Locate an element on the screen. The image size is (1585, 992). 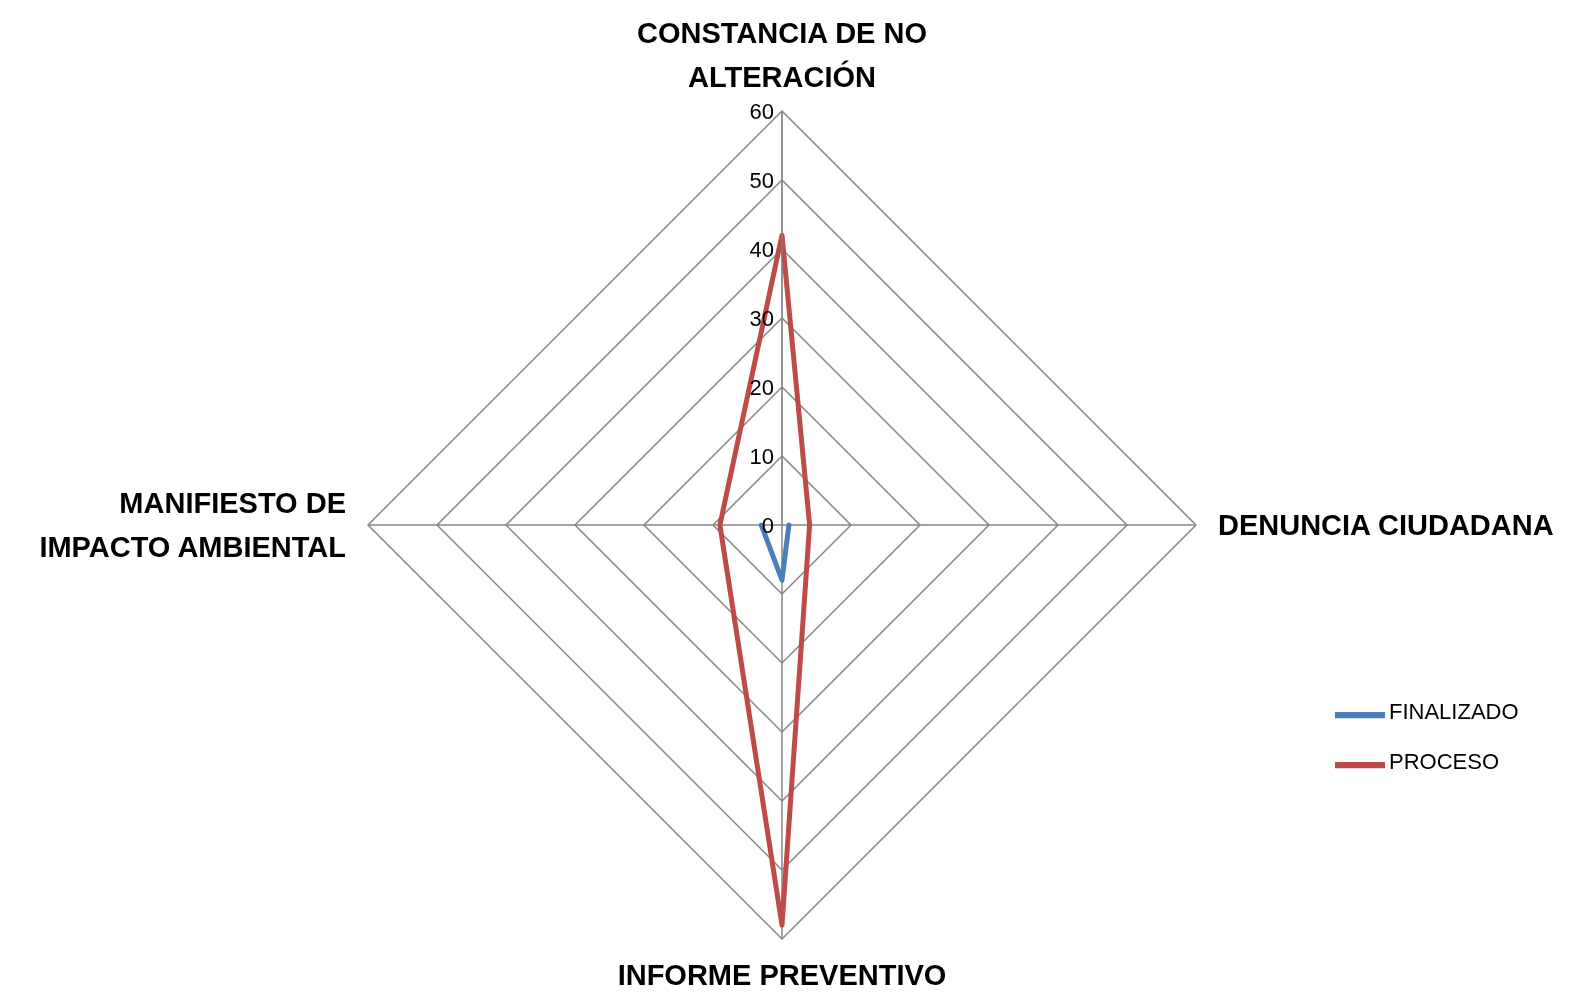
y-tick-label: 60 is located at coordinates (761, 111).